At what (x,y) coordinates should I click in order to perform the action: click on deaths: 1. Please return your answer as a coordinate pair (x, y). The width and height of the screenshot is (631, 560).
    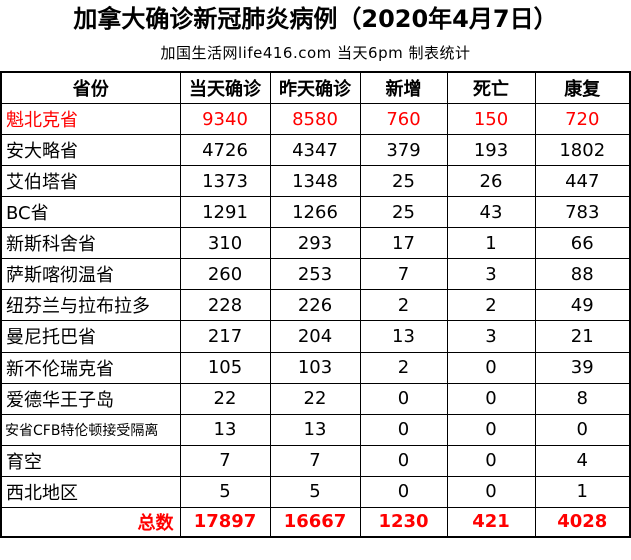
    Looking at the image, I should click on (491, 243).